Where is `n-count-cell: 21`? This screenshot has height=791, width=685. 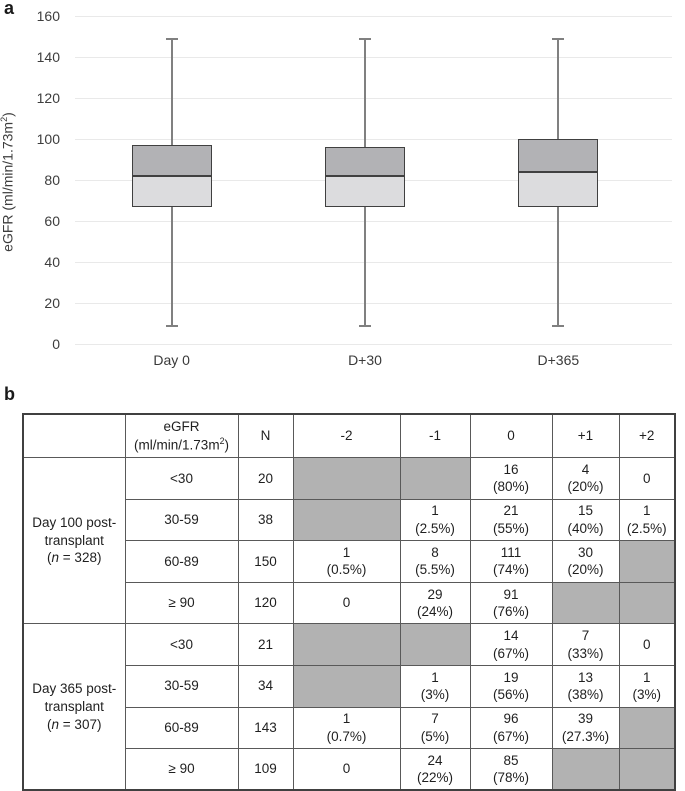
n-count-cell: 21 is located at coordinates (265, 644).